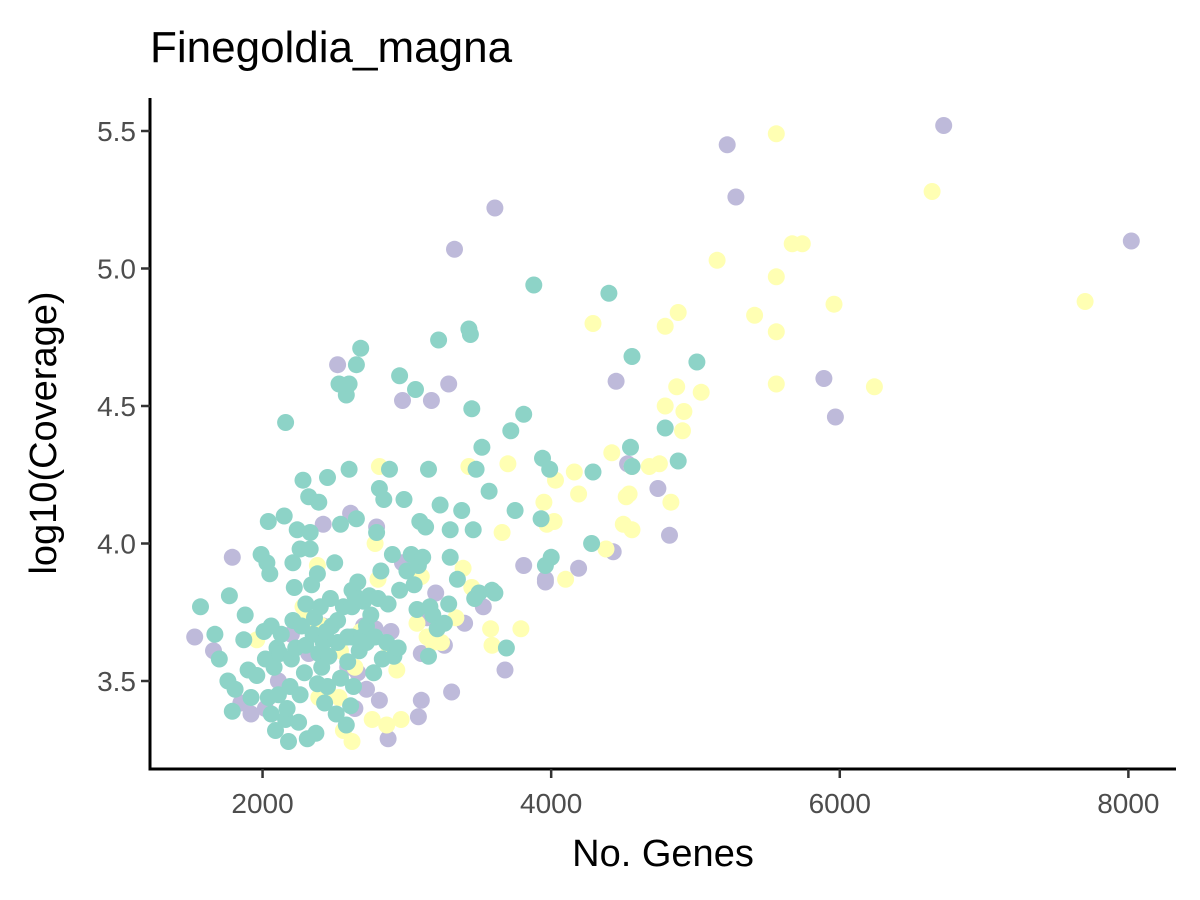 The image size is (1200, 900). What do you see at coordinates (116, 406) in the screenshot?
I see `y-tick-label: 4.5` at bounding box center [116, 406].